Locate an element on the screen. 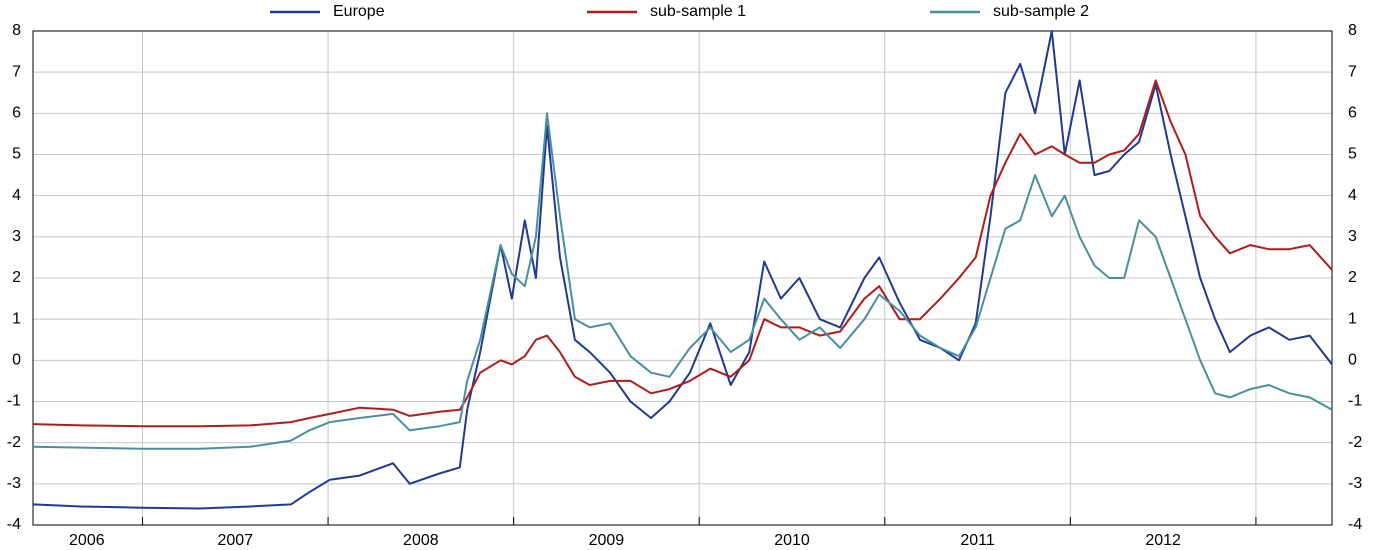  y-tick-label: -2 is located at coordinates (14, 442).